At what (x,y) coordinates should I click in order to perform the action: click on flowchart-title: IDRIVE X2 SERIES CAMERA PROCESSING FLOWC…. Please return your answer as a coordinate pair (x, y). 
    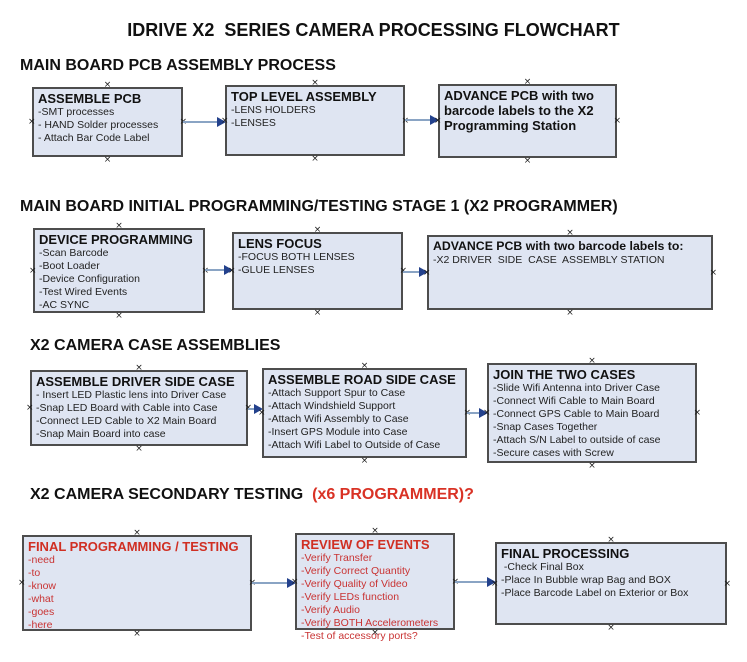
    Looking at the image, I should click on (373, 30).